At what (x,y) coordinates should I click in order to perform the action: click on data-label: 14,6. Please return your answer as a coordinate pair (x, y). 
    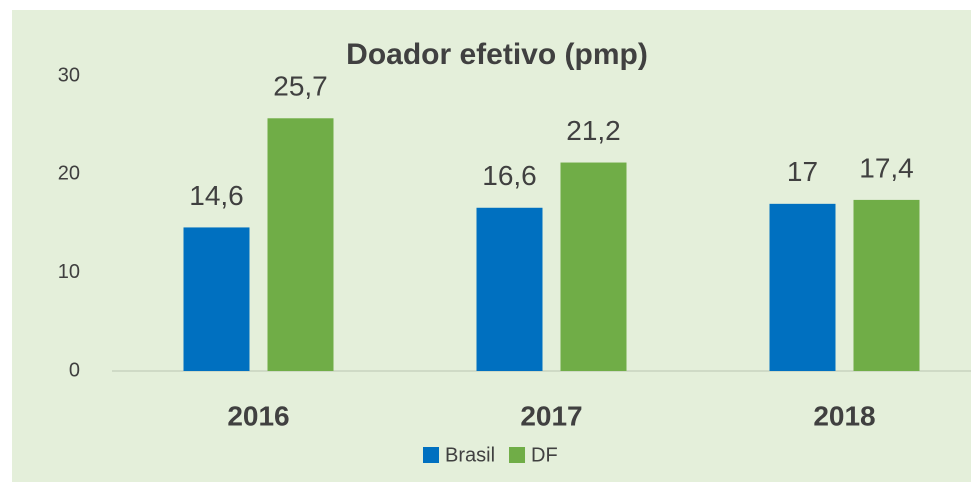
    Looking at the image, I should click on (216, 195).